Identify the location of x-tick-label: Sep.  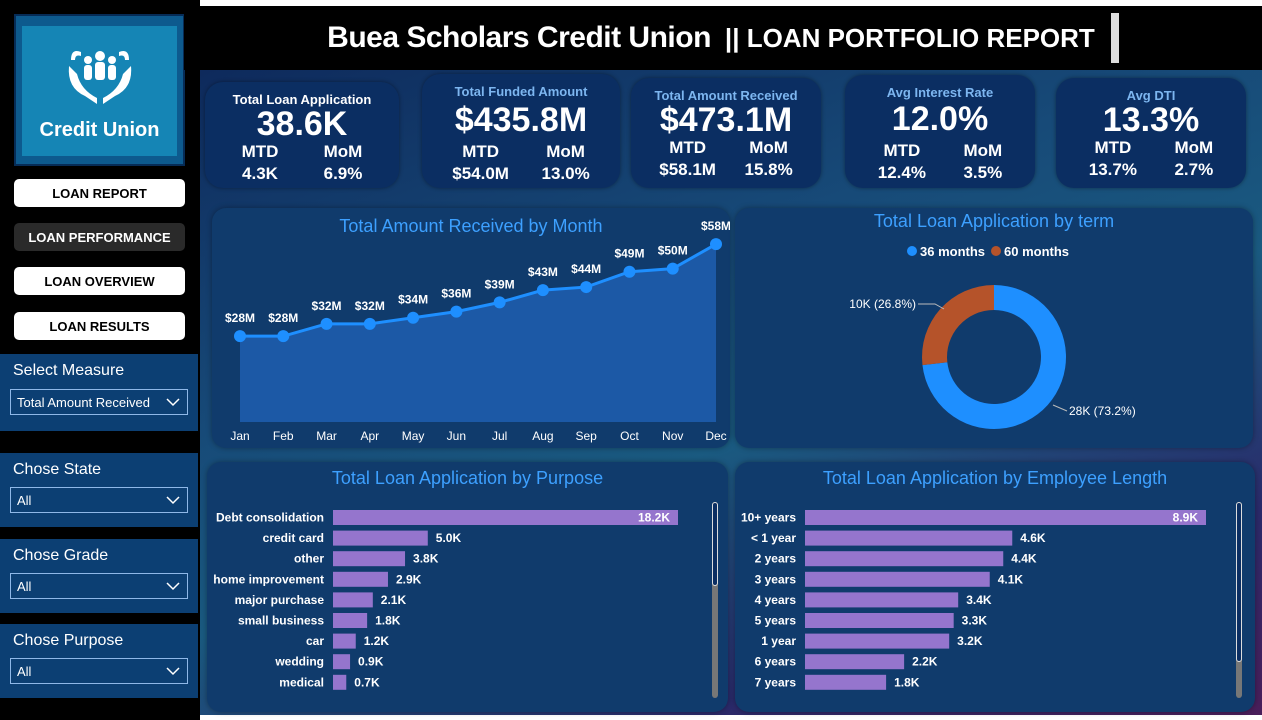
(587, 436).